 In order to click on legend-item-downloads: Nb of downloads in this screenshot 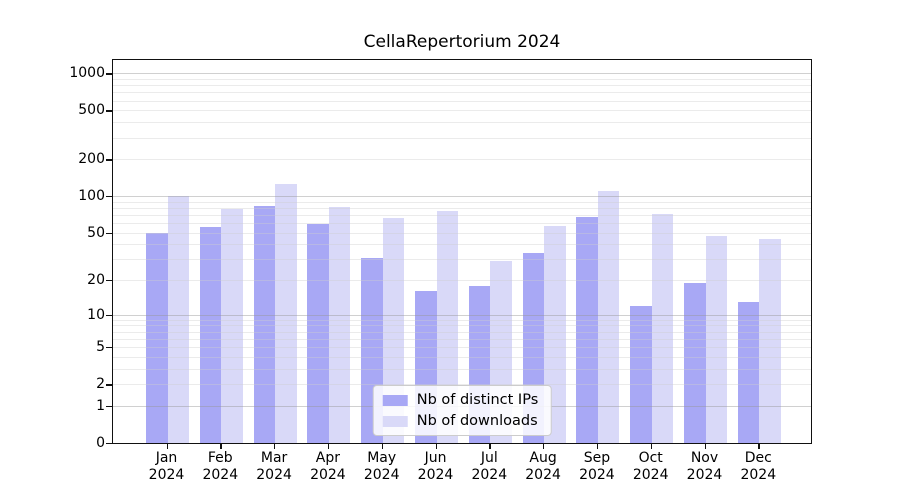, I will do `click(460, 421)`.